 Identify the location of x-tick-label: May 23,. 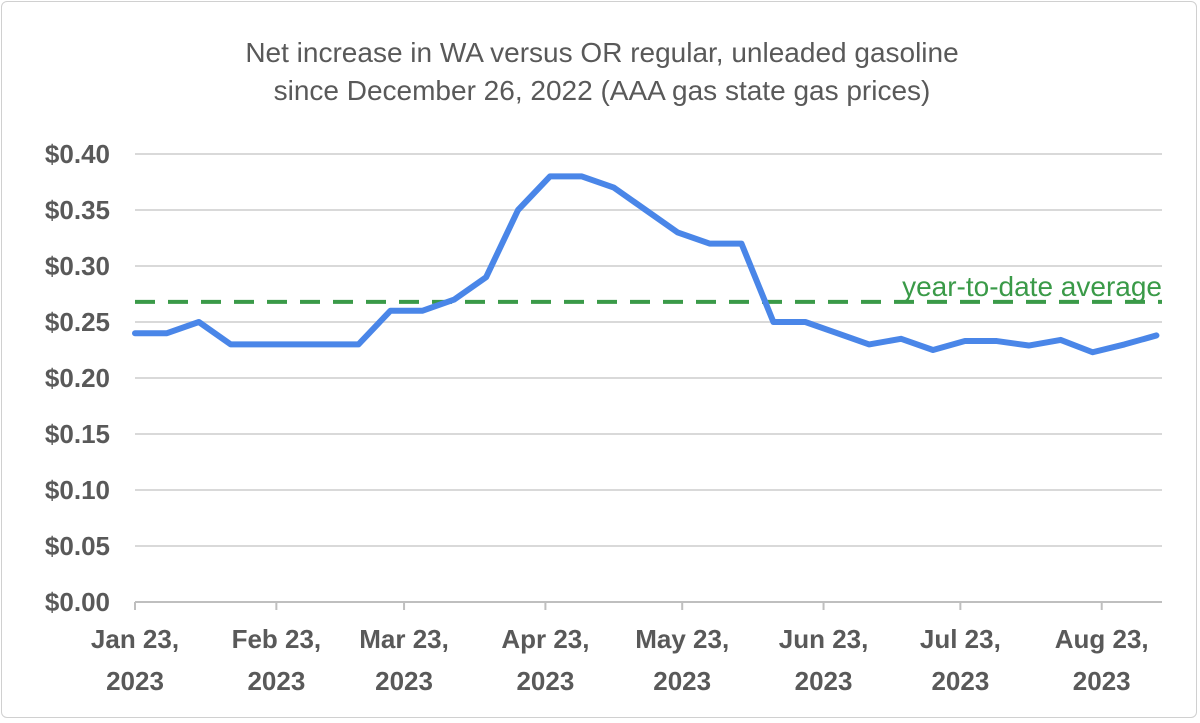
(682, 639).